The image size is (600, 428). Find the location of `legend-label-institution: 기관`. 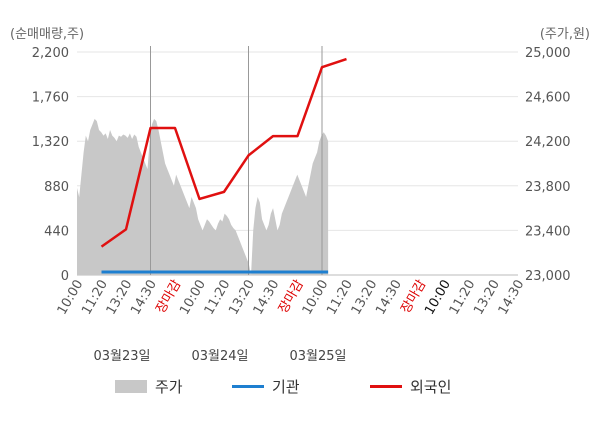

legend-label-institution: 기관 is located at coordinates (286, 387).